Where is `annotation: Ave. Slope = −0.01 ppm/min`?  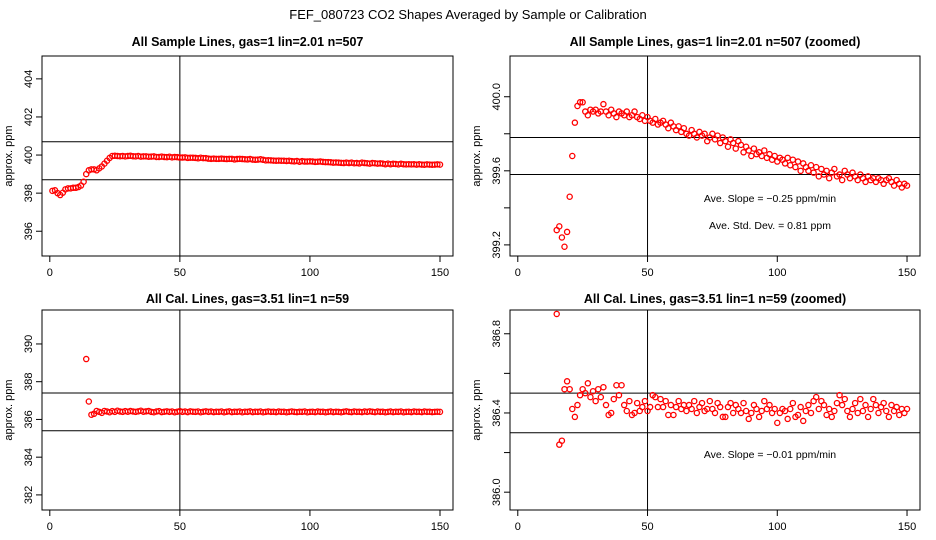 annotation: Ave. Slope = −0.01 ppm/min is located at coordinates (770, 455).